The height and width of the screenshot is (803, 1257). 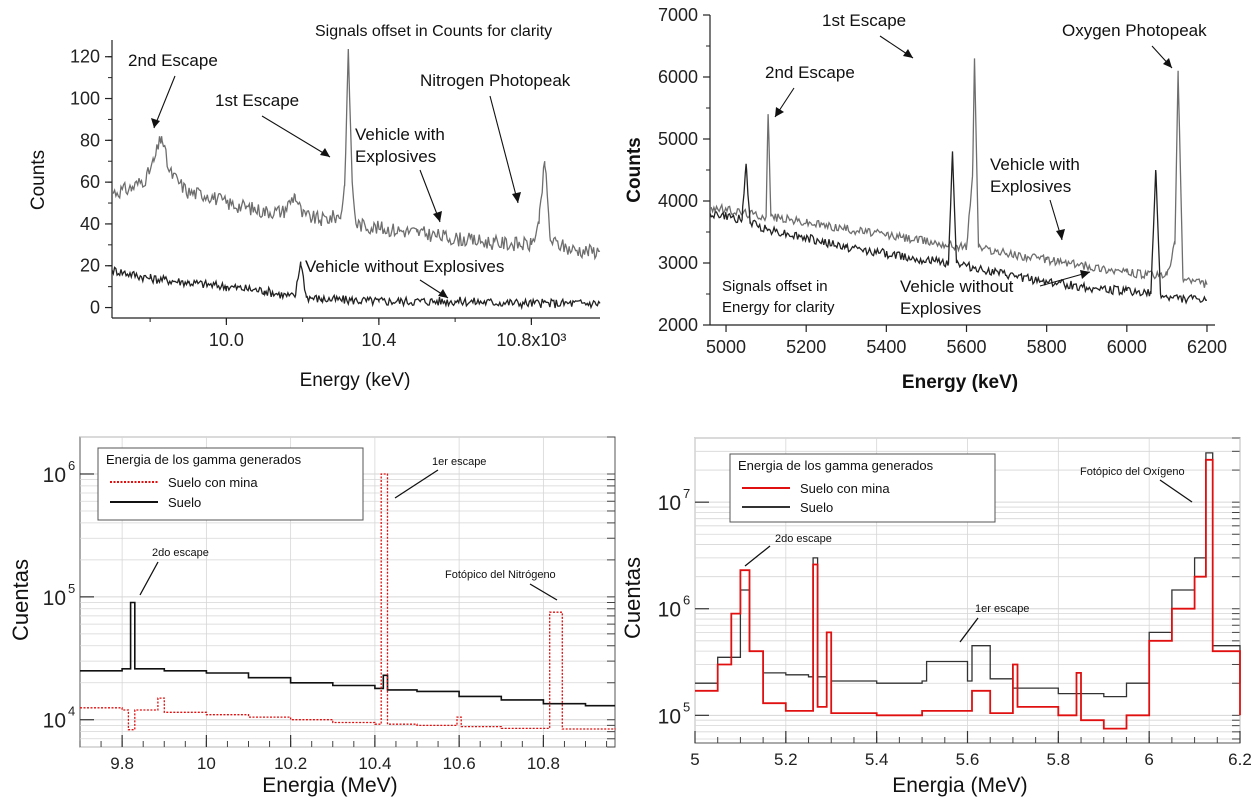 I want to click on panel-c-legend-suelo: Suelo, so click(x=184, y=502).